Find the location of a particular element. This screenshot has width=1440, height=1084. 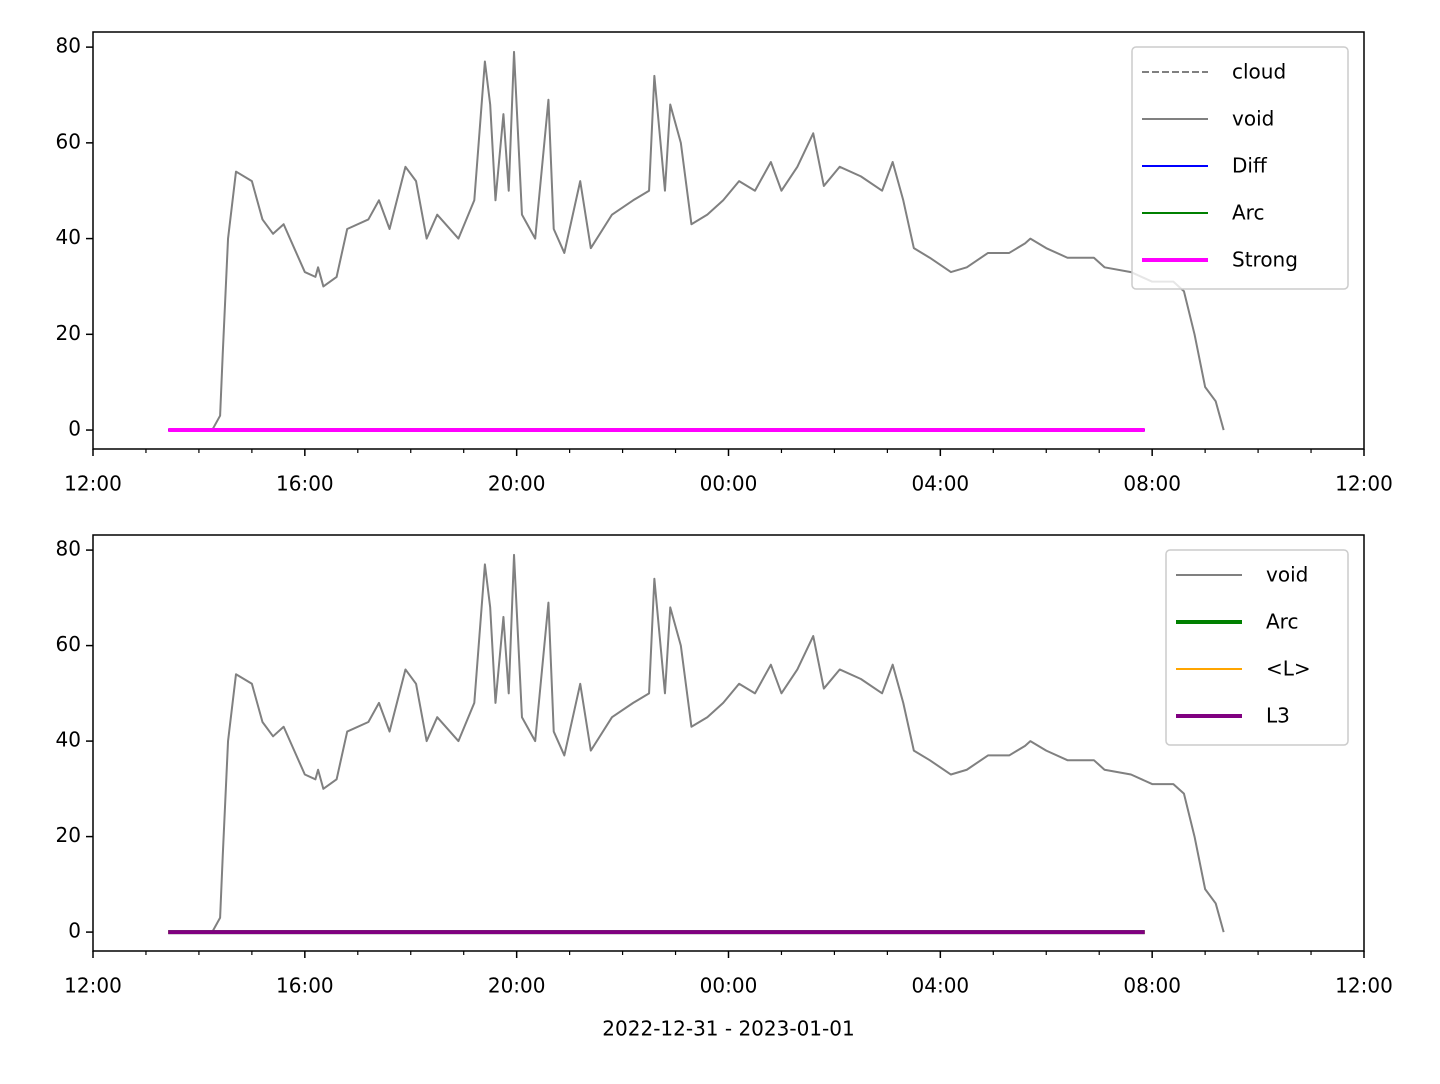

legend-label: <L> is located at coordinates (1288, 669).